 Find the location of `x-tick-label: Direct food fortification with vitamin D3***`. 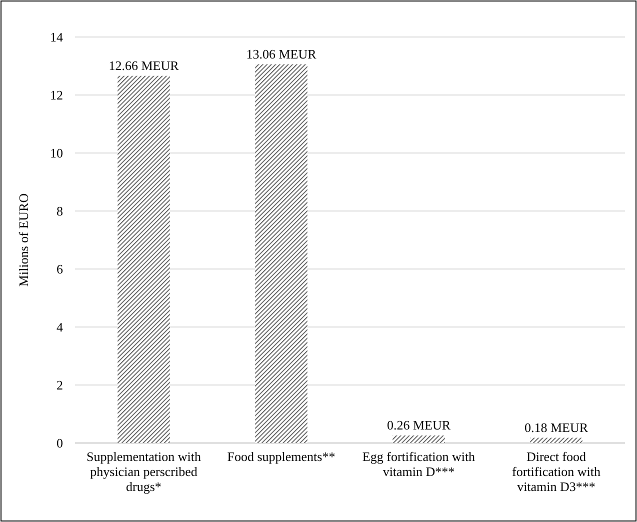

x-tick-label: Direct food fortification with vitamin D3*** is located at coordinates (556, 471).